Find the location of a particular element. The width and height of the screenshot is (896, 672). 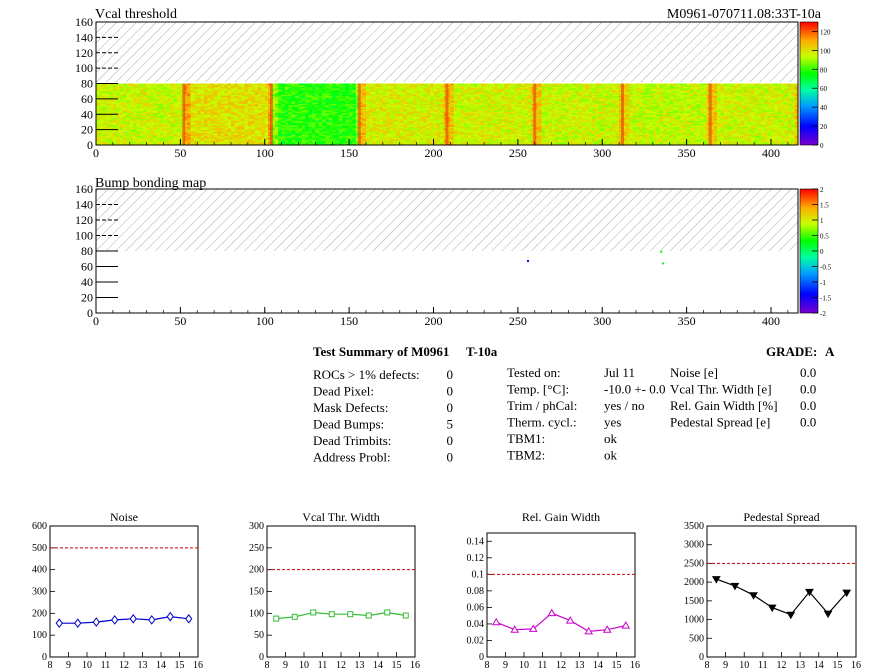

summary-label: Temp. [°C]: is located at coordinates (538, 389).